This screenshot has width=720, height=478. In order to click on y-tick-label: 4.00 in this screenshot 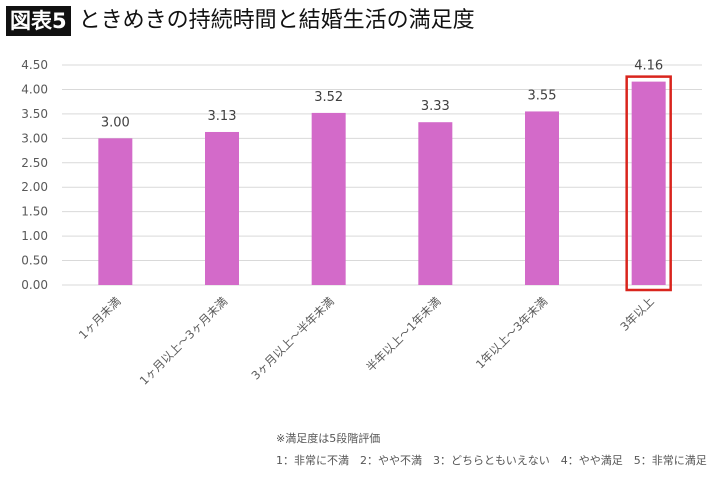, I will do `click(34, 89)`.